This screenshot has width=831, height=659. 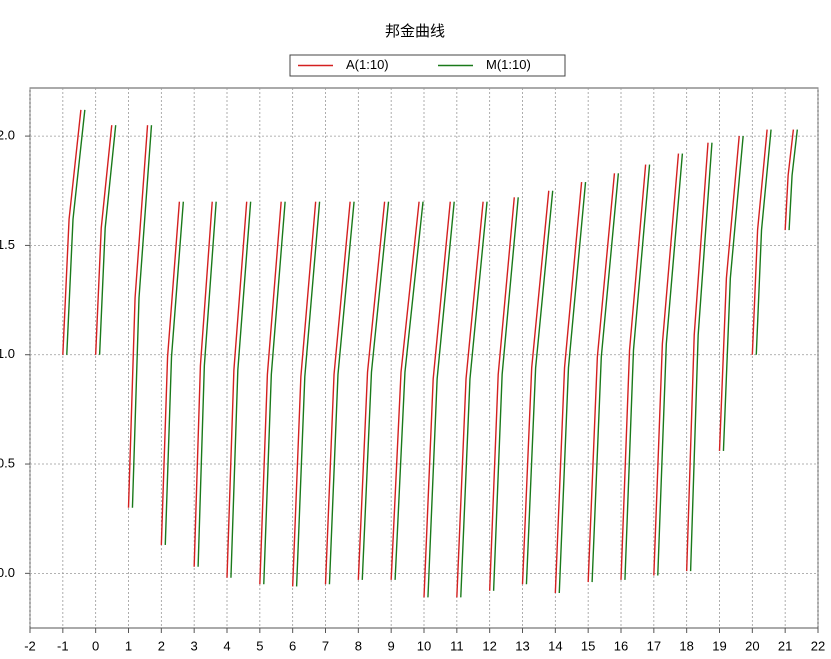 What do you see at coordinates (785, 645) in the screenshot?
I see `x-tick-label: 21` at bounding box center [785, 645].